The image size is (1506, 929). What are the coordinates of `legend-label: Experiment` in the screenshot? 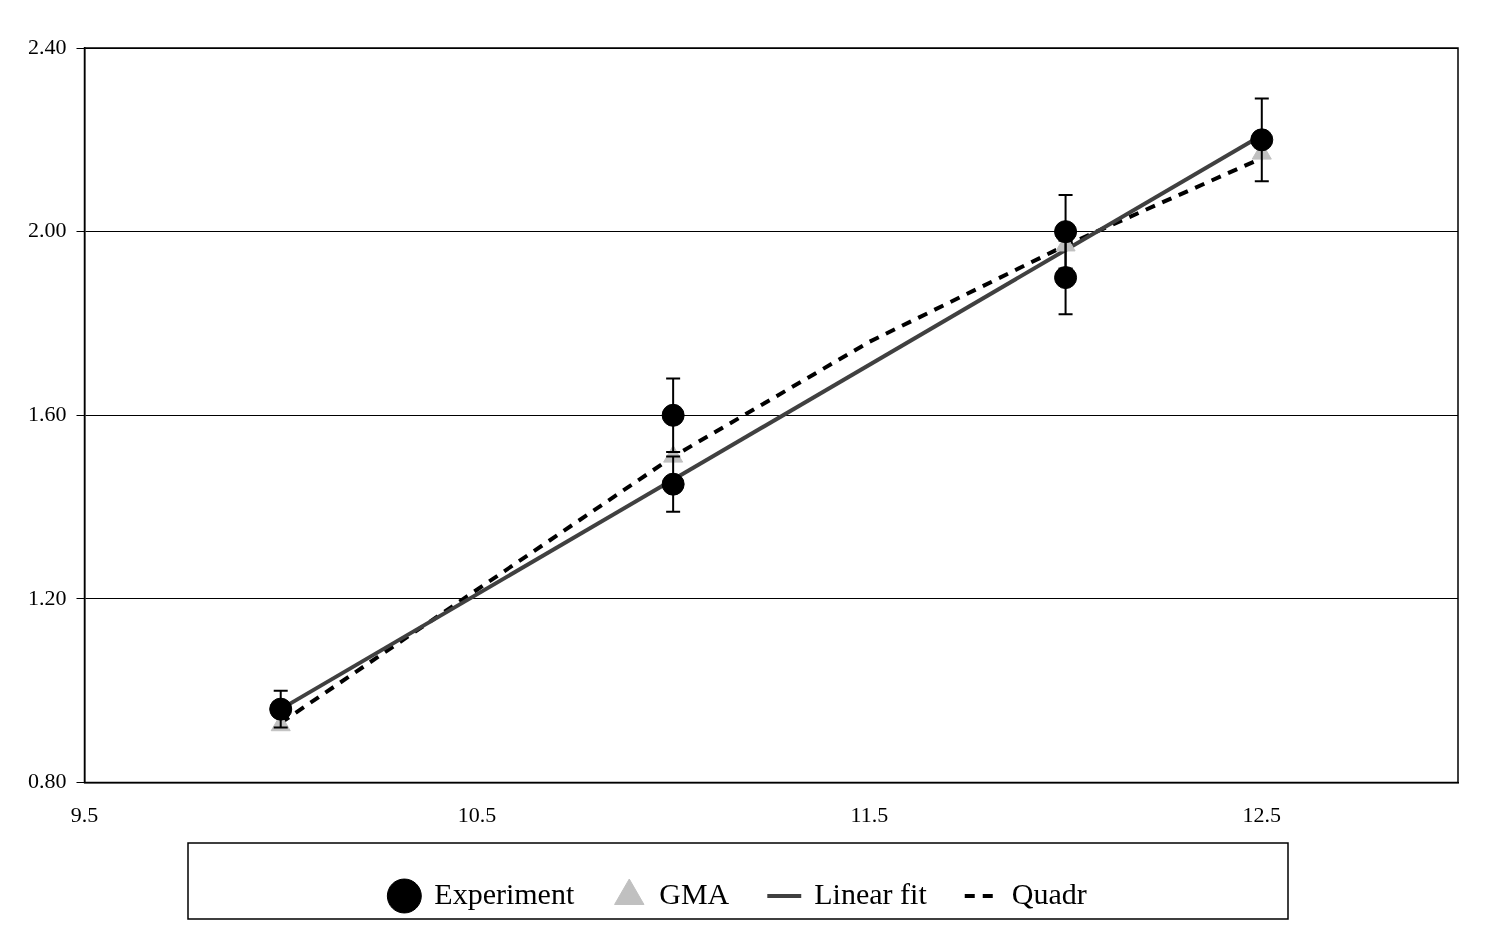 It's located at (504, 893).